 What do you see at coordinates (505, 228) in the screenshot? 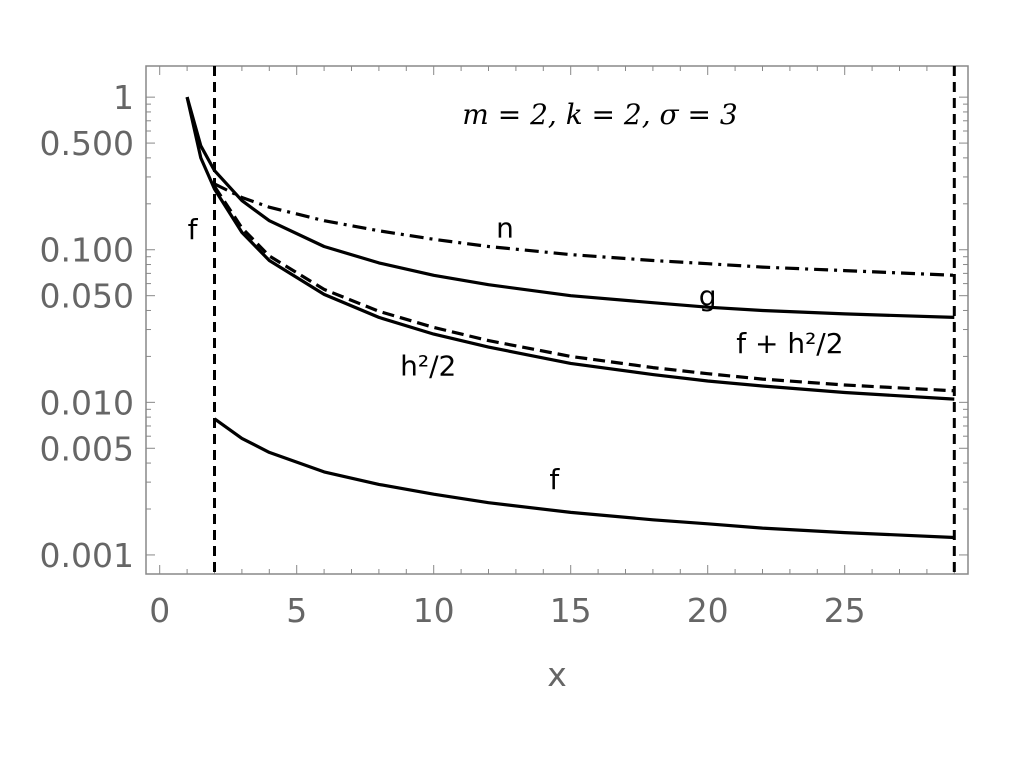
I see `curve-label: n` at bounding box center [505, 228].